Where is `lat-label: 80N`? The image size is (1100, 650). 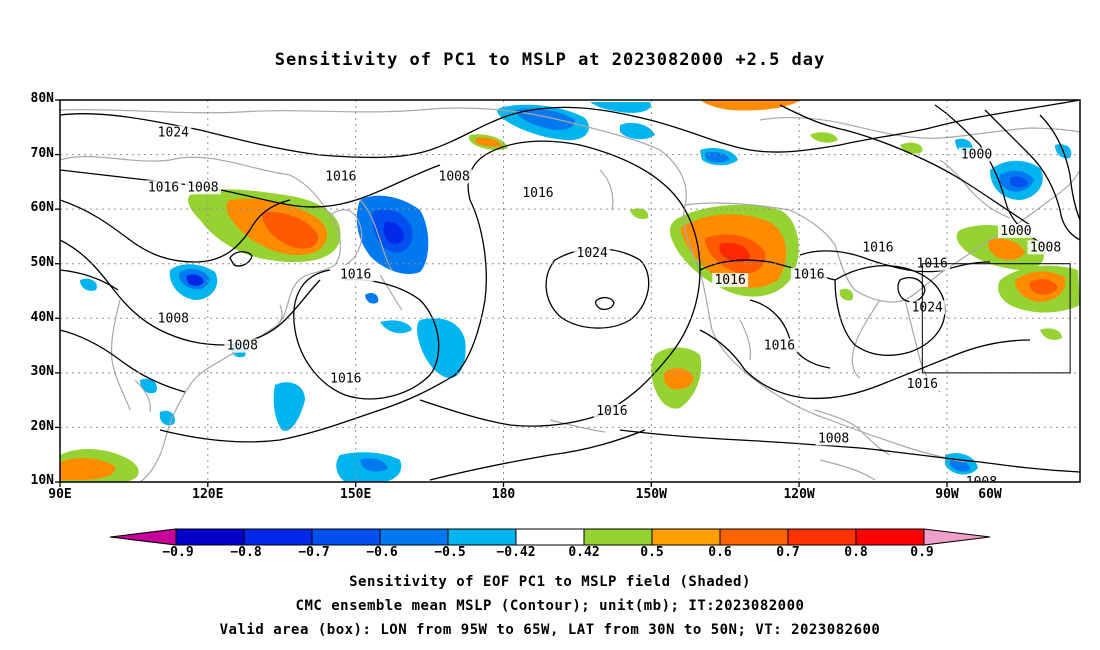
lat-label: 80N is located at coordinates (42, 98).